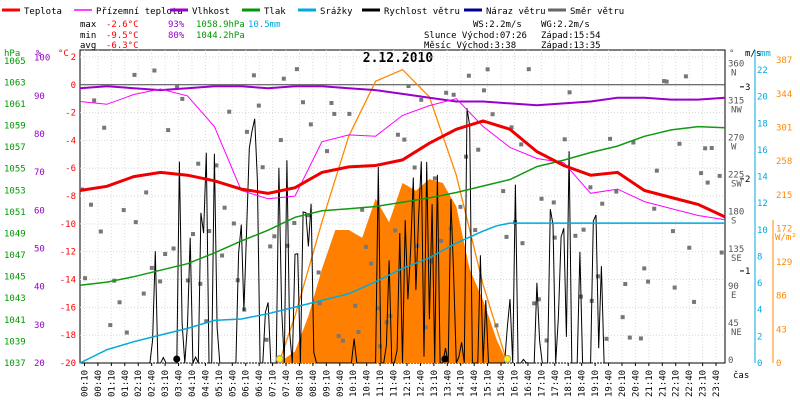 This screenshot has height=400, width=800. I want to click on legend-item-pressure: Tlak, so click(264, 12).